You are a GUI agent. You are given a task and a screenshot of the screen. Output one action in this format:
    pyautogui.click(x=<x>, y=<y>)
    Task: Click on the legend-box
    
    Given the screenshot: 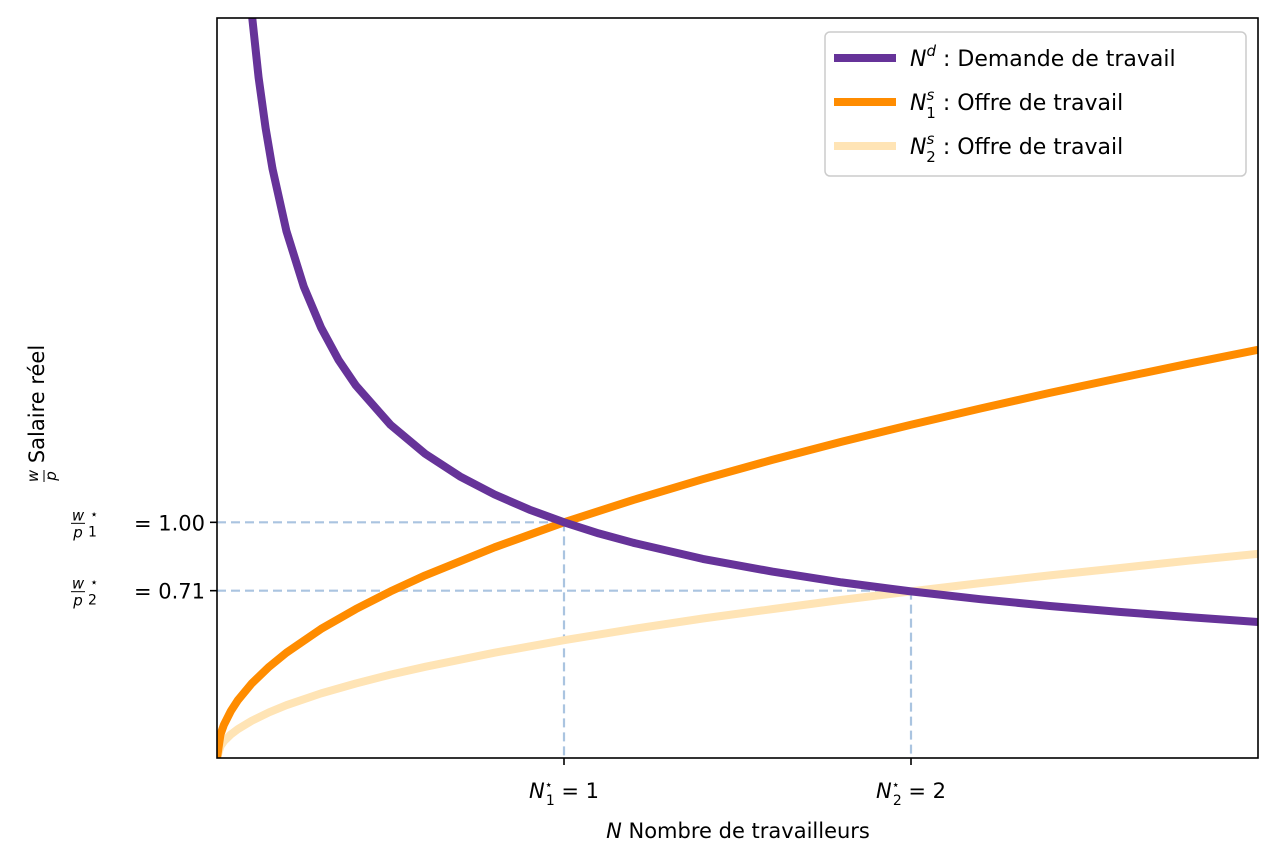 What is the action you would take?
    pyautogui.click(x=1035, y=104)
    